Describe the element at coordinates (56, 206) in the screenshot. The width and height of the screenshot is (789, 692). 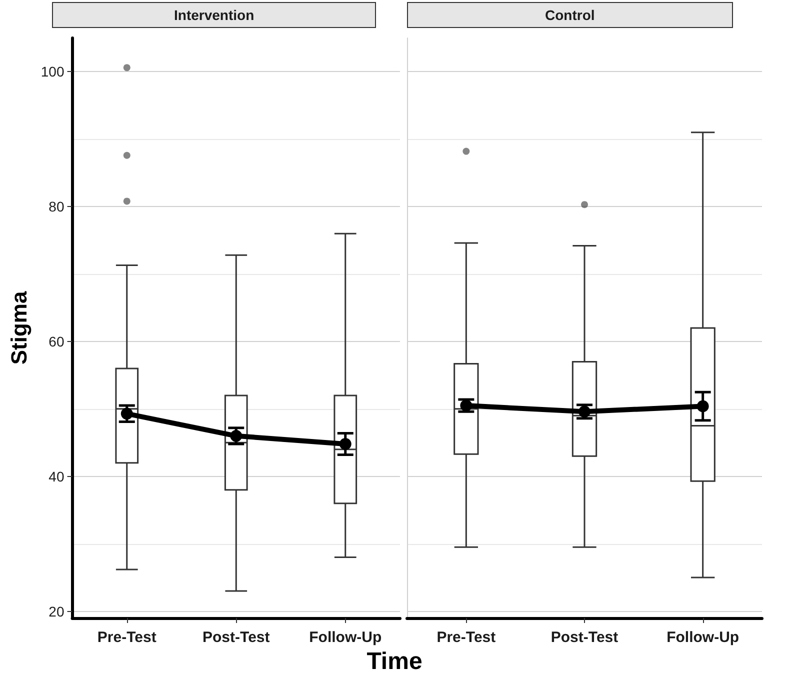
I see `y-tick-label: 80` at that location.